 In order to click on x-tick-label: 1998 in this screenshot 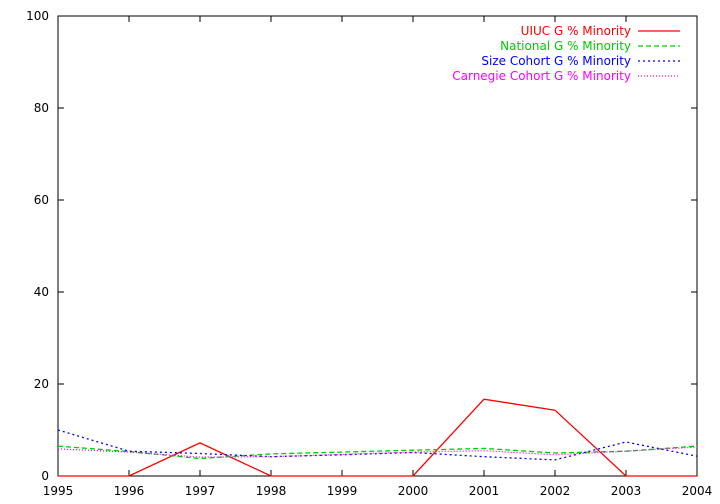, I will do `click(271, 491)`.